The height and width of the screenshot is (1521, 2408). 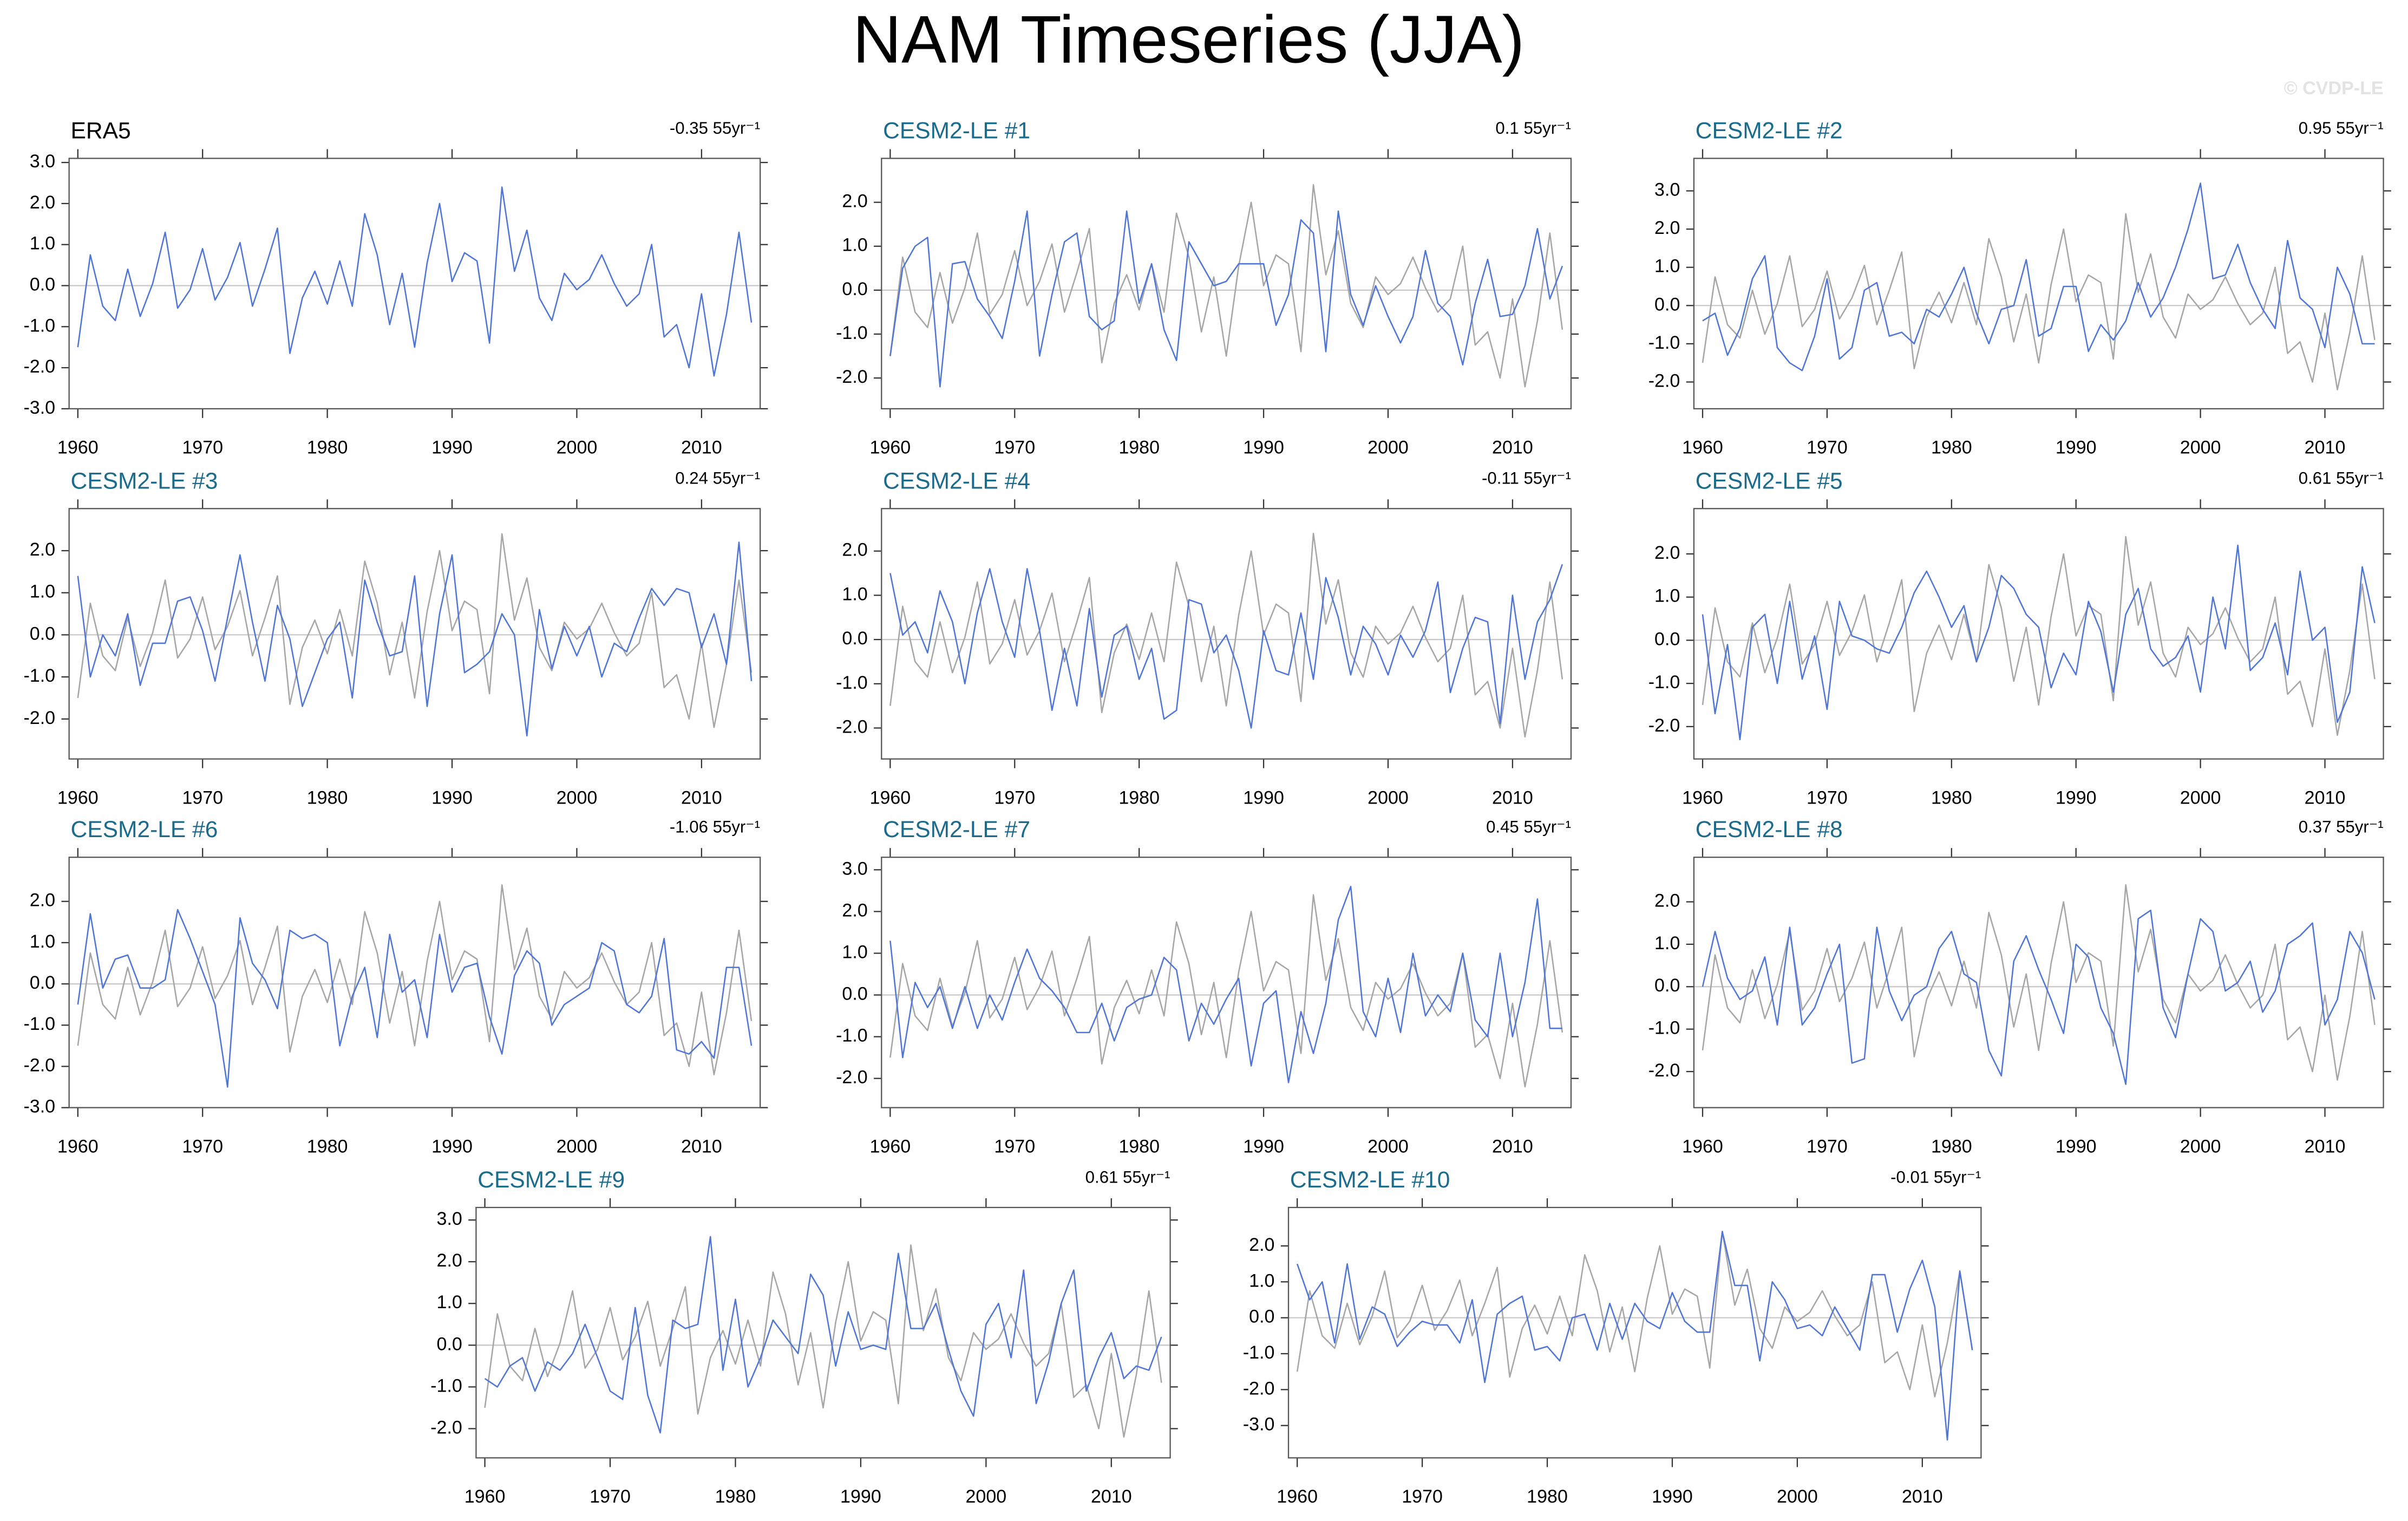 What do you see at coordinates (956, 481) in the screenshot?
I see `panel-title: CESM2-LE #4` at bounding box center [956, 481].